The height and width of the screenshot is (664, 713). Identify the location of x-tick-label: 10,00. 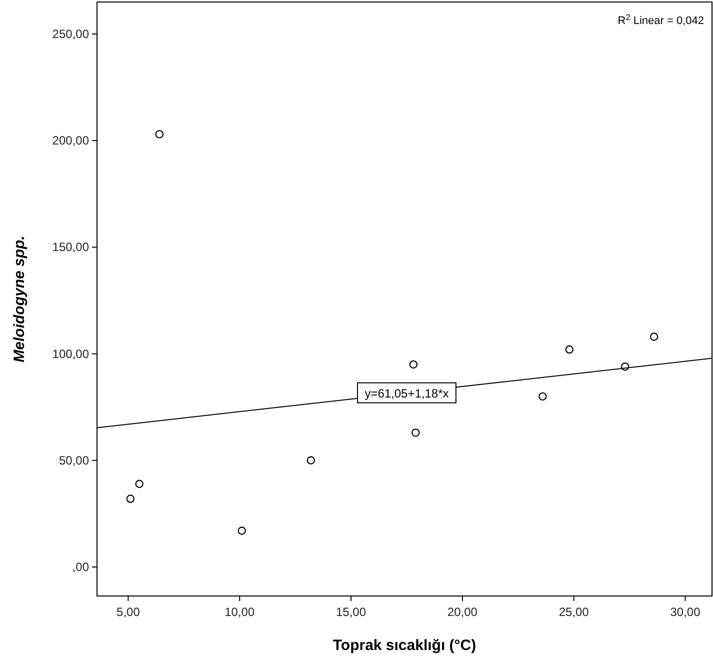
(239, 612).